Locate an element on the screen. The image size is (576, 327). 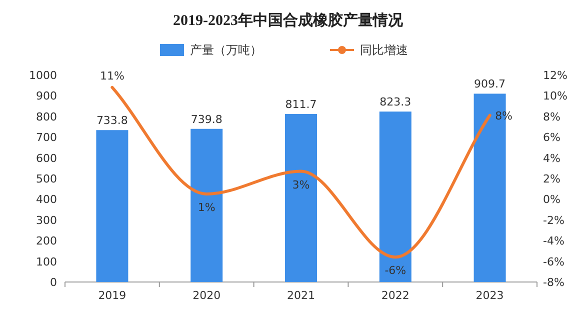
y-tick-label: 500 is located at coordinates (46, 179).